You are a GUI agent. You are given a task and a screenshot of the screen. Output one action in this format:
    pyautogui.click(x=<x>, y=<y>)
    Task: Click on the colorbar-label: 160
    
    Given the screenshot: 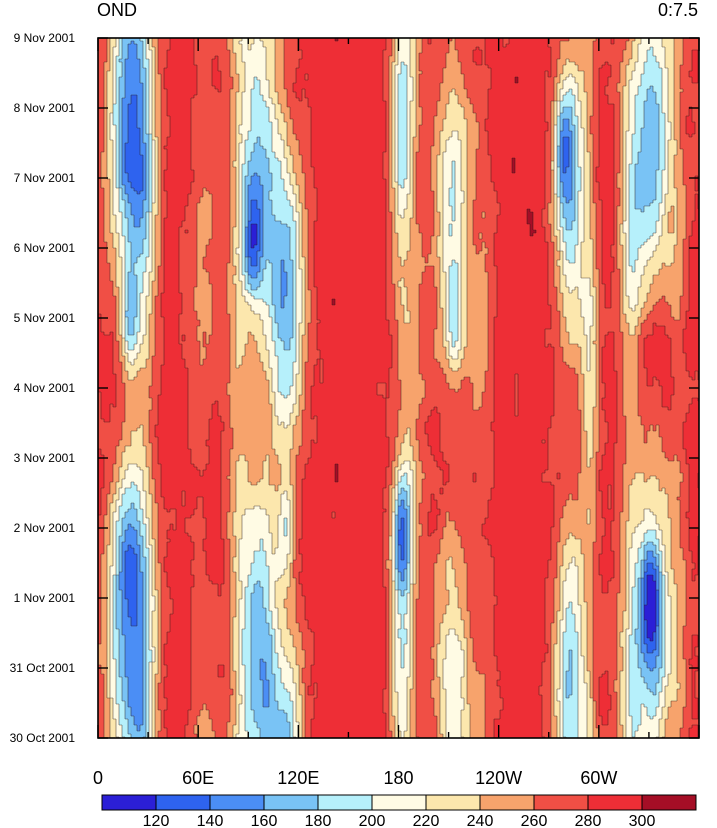 What is the action you would take?
    pyautogui.click(x=264, y=820)
    